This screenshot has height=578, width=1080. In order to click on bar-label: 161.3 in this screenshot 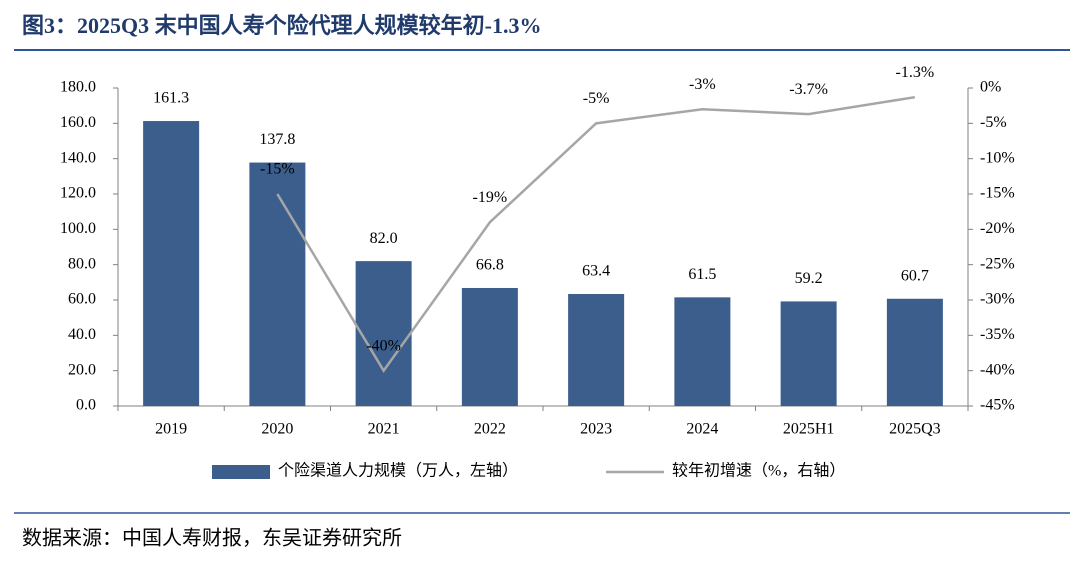, I will do `click(171, 98)`.